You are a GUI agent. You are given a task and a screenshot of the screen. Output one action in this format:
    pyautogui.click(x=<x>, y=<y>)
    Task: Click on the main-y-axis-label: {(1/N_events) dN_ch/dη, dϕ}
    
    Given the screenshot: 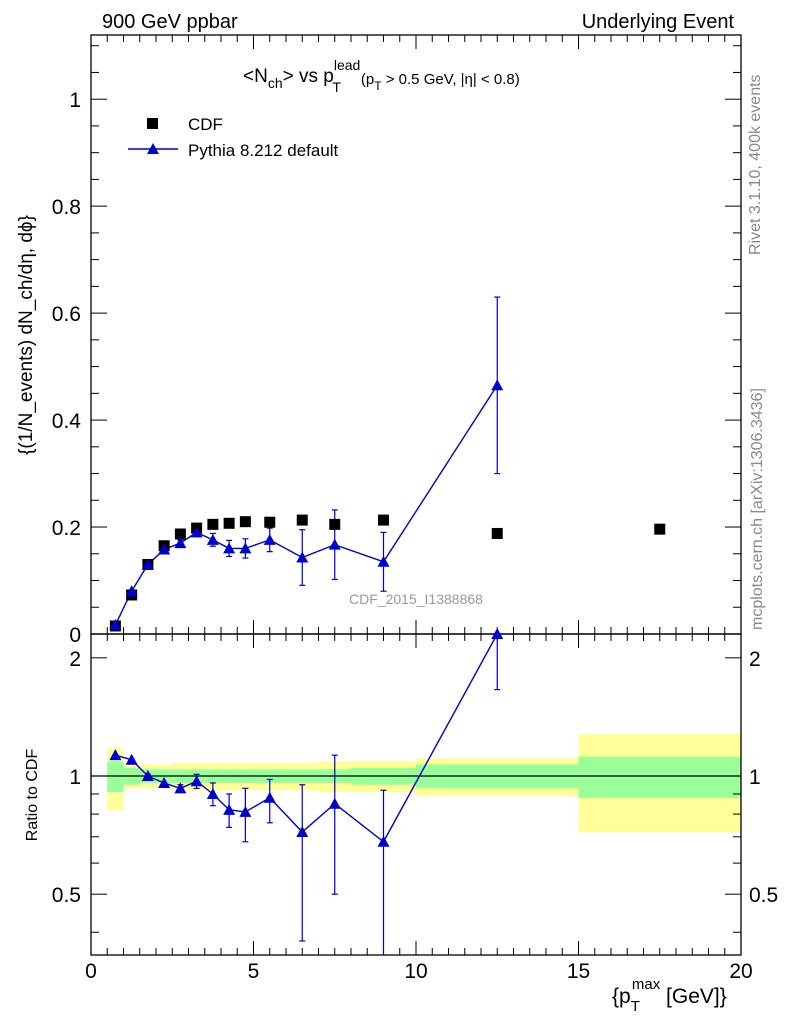 What is the action you would take?
    pyautogui.click(x=26, y=335)
    